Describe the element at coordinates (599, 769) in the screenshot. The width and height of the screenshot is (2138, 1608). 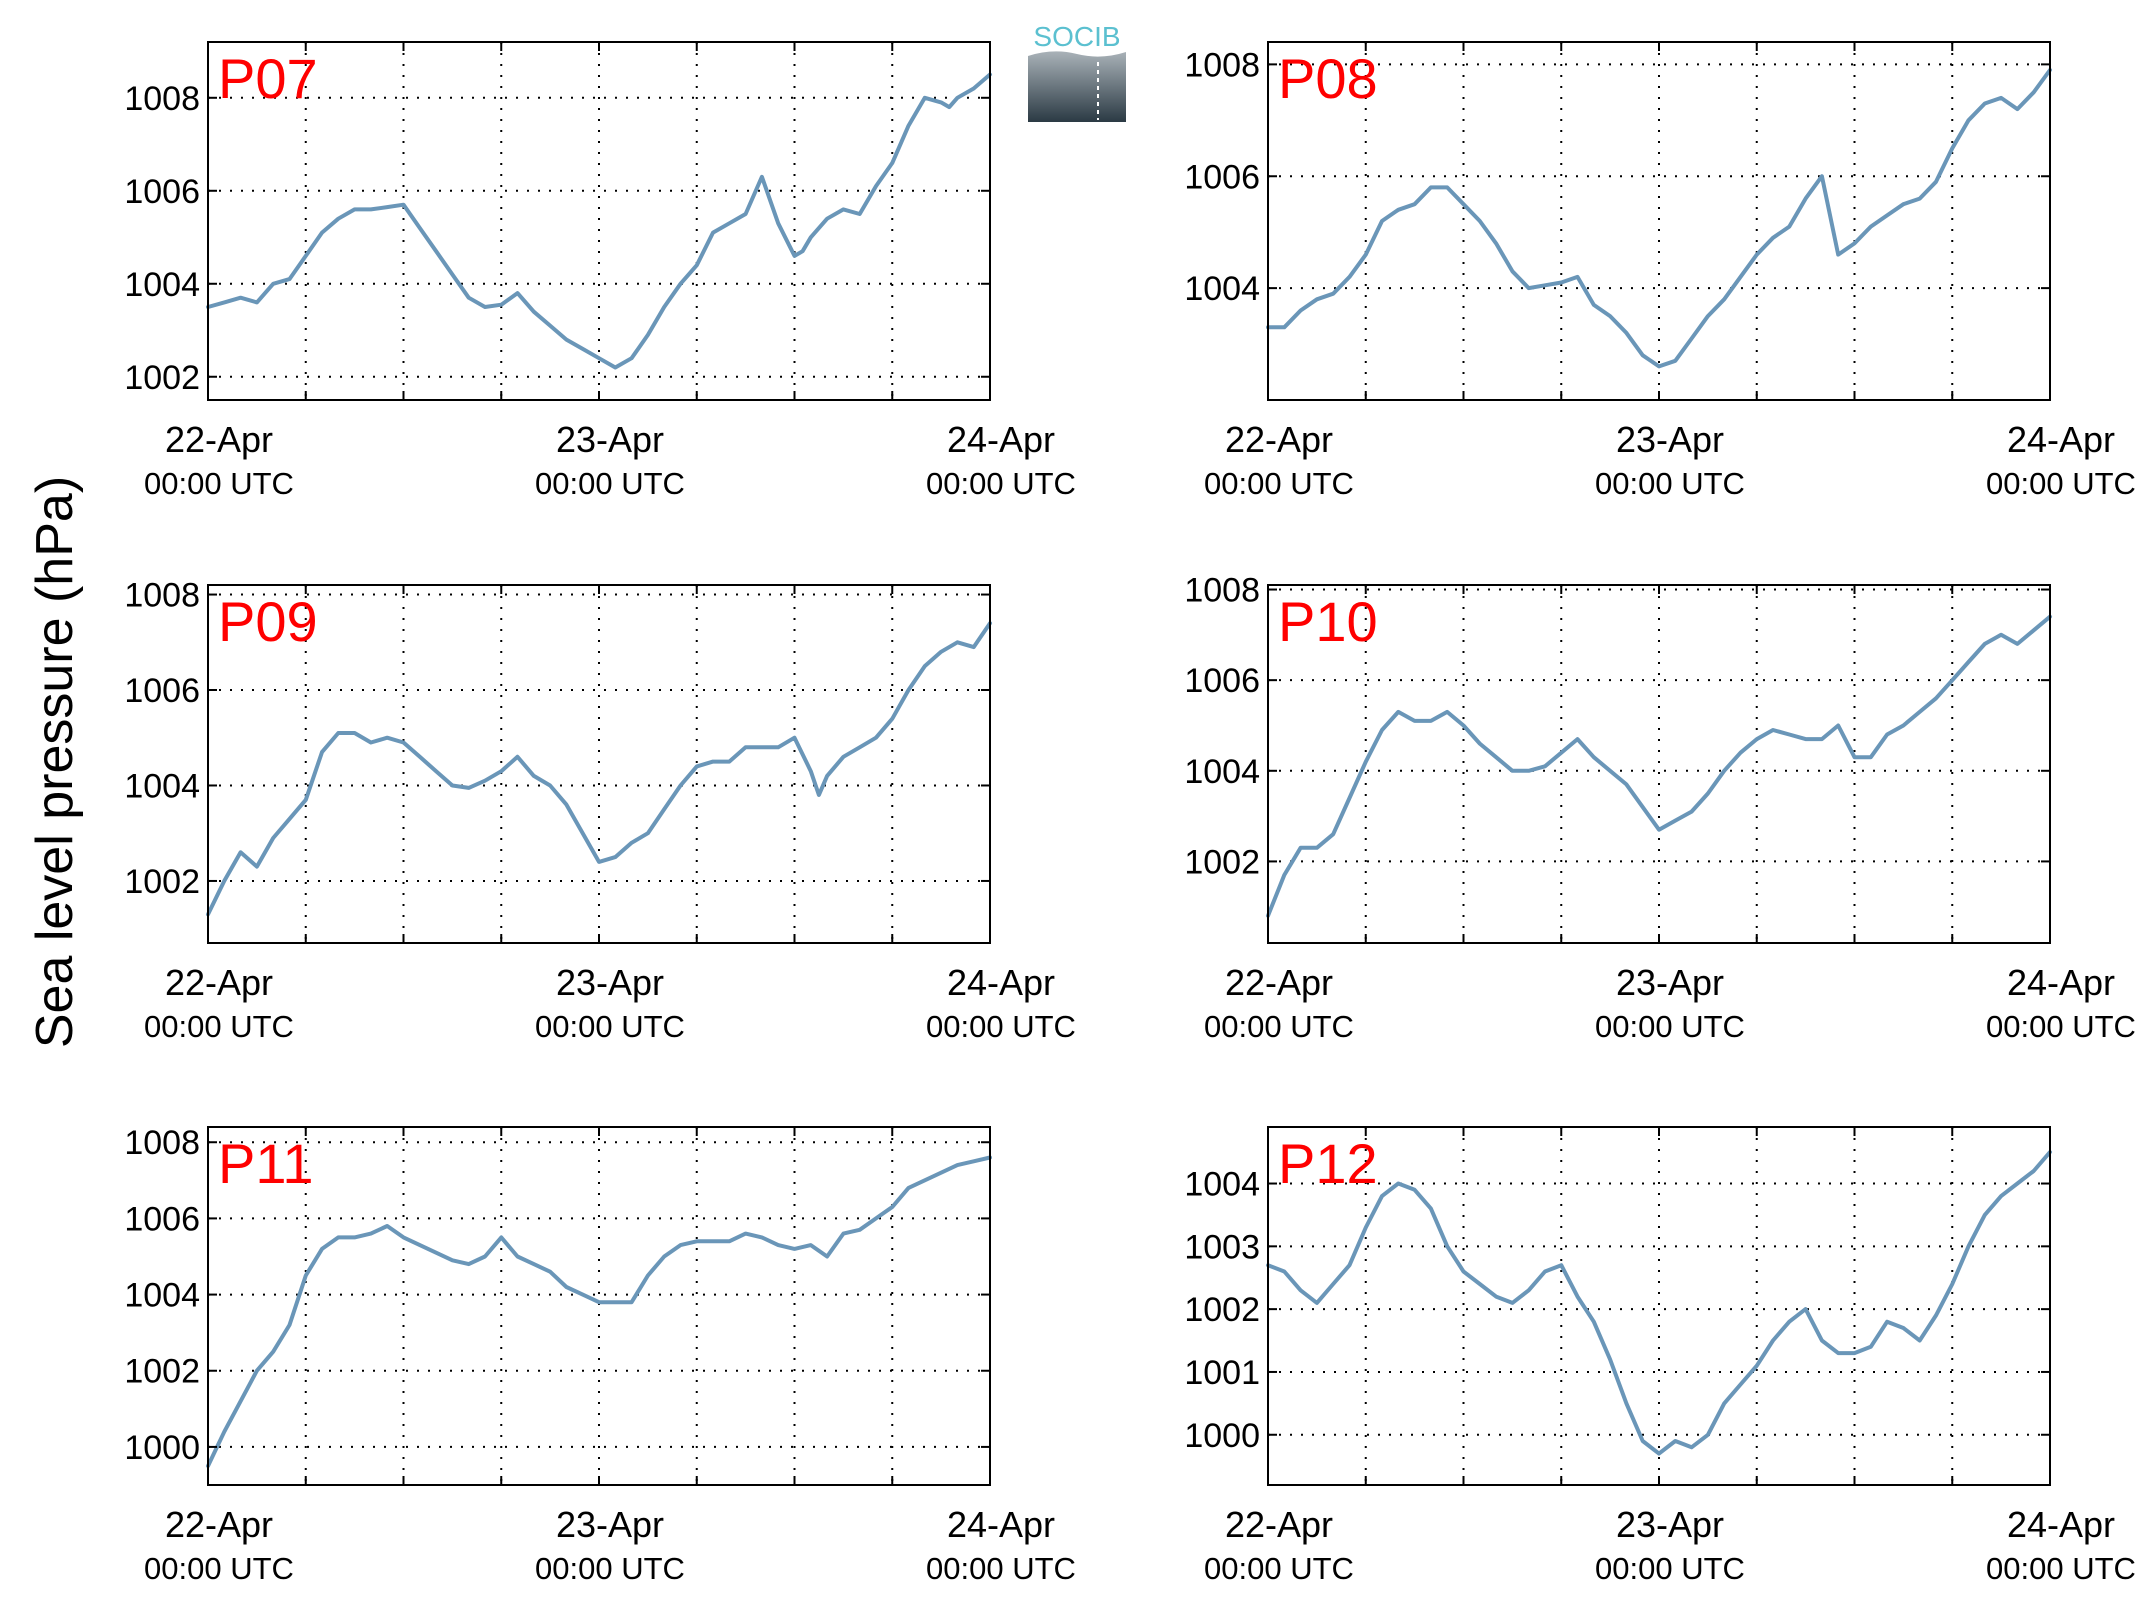
I see `series-line-p09` at that location.